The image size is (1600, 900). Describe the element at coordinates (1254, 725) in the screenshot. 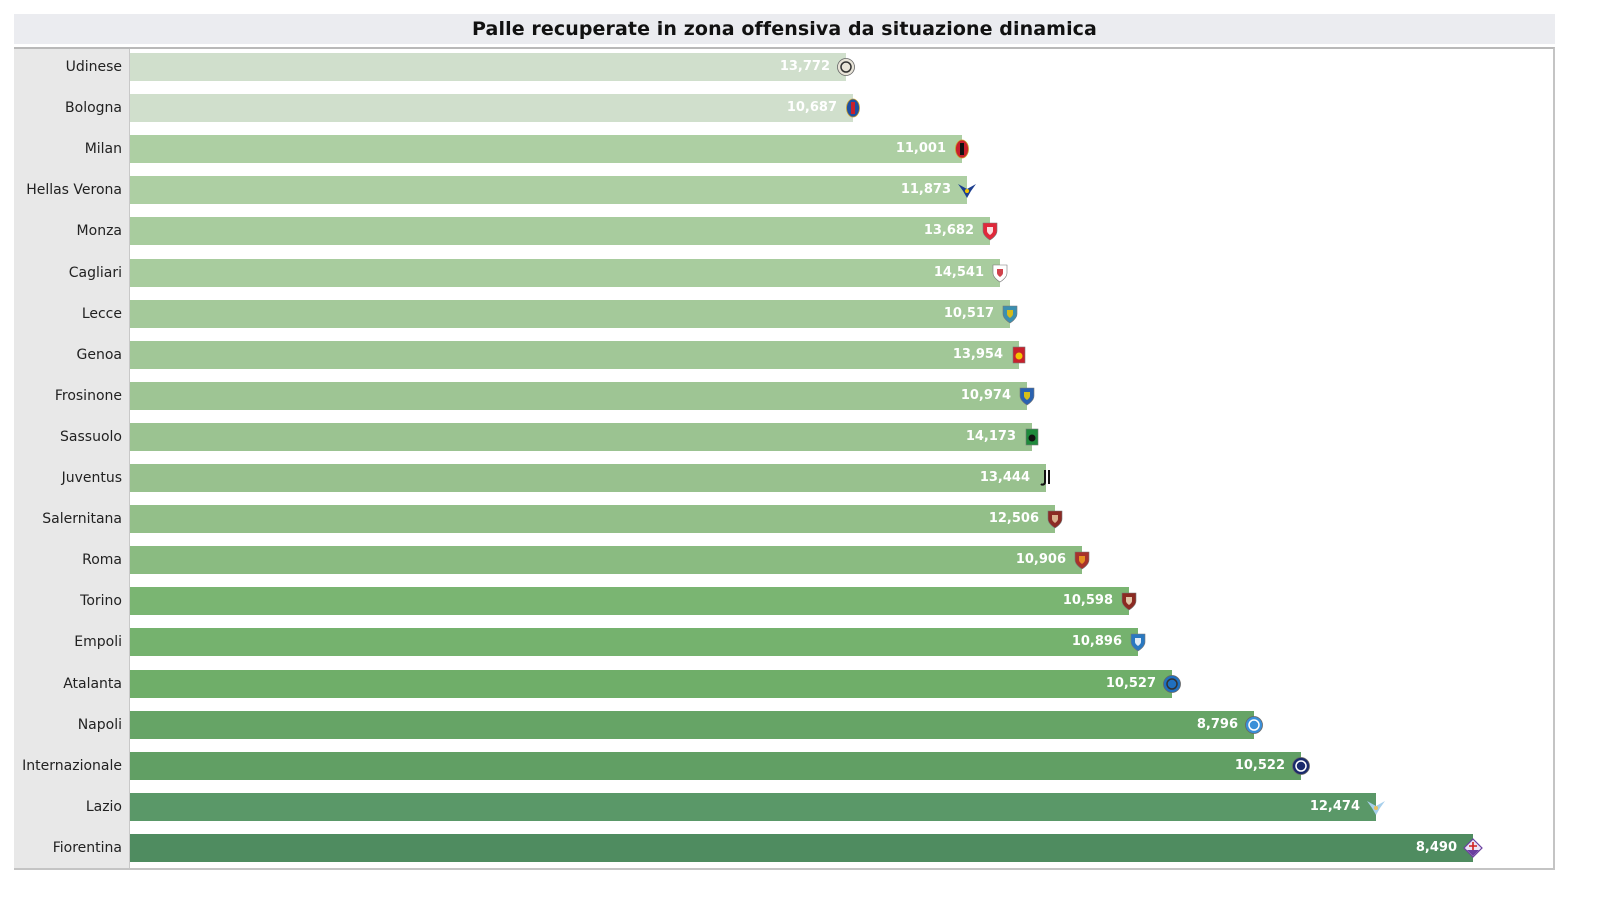

I see `napoli-logo-icon` at that location.